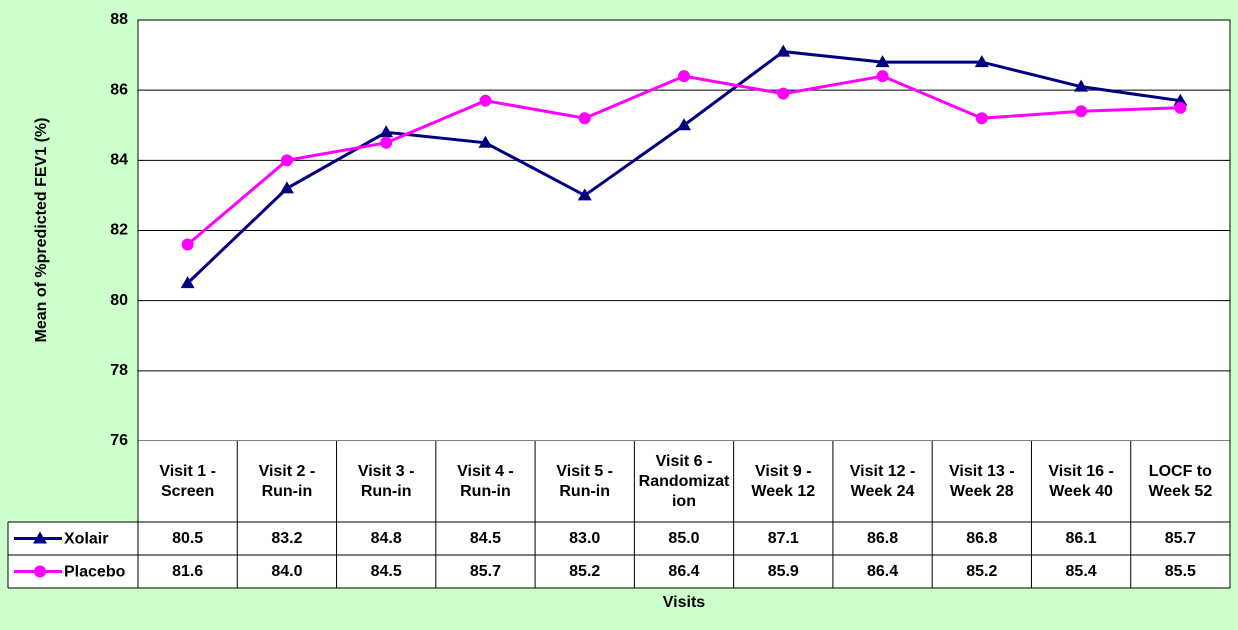  What do you see at coordinates (188, 538) in the screenshot?
I see `value-label: 80.5` at bounding box center [188, 538].